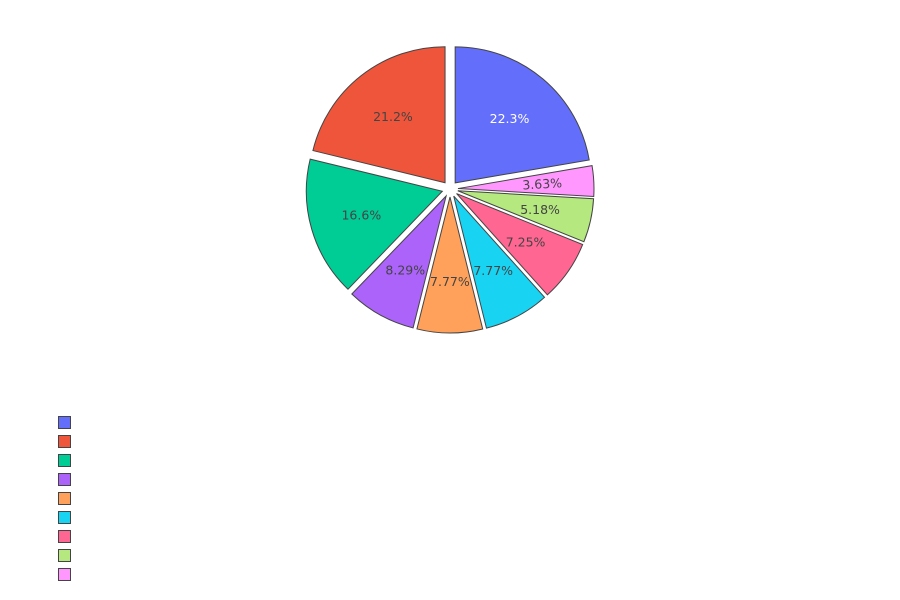 The image size is (900, 600). What do you see at coordinates (526, 242) in the screenshot?
I see `pie-slice-label-4: 7.25%` at bounding box center [526, 242].